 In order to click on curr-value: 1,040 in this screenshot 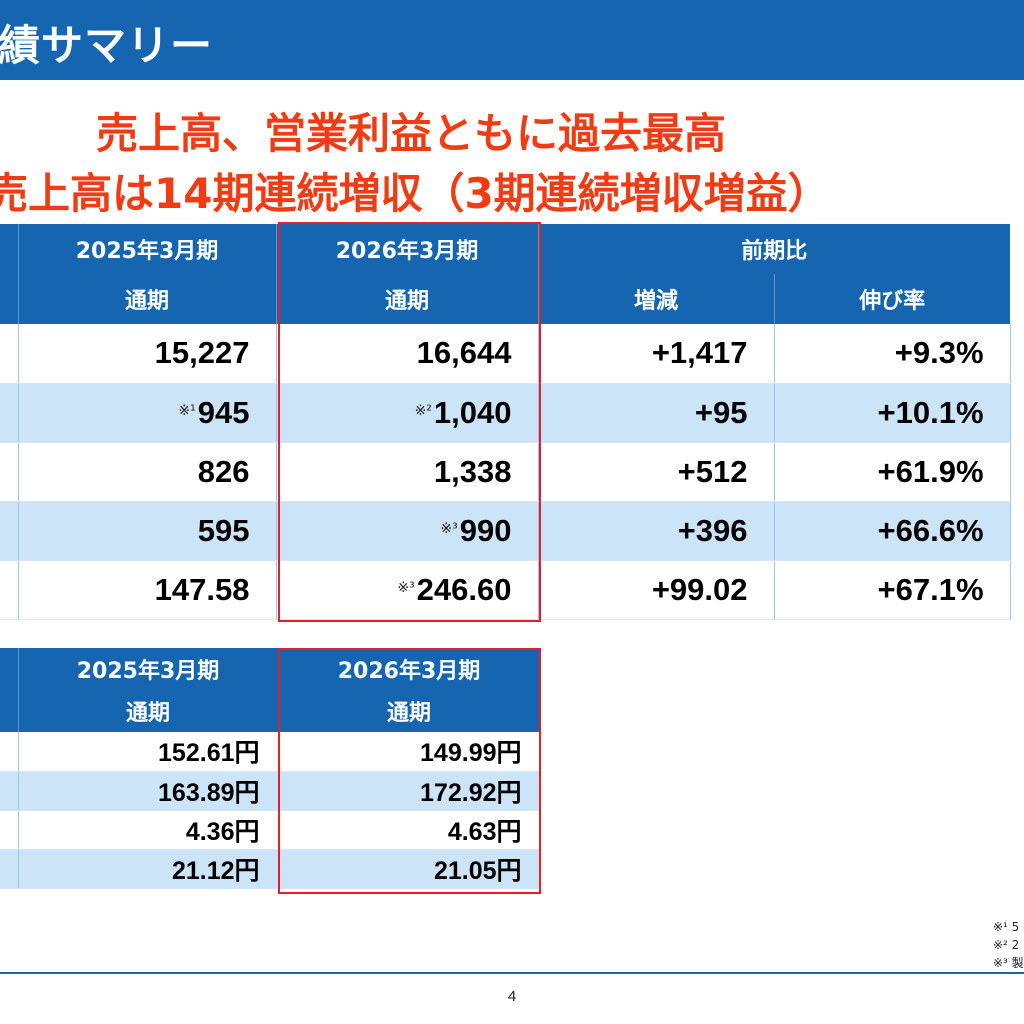, I will do `click(472, 412)`.